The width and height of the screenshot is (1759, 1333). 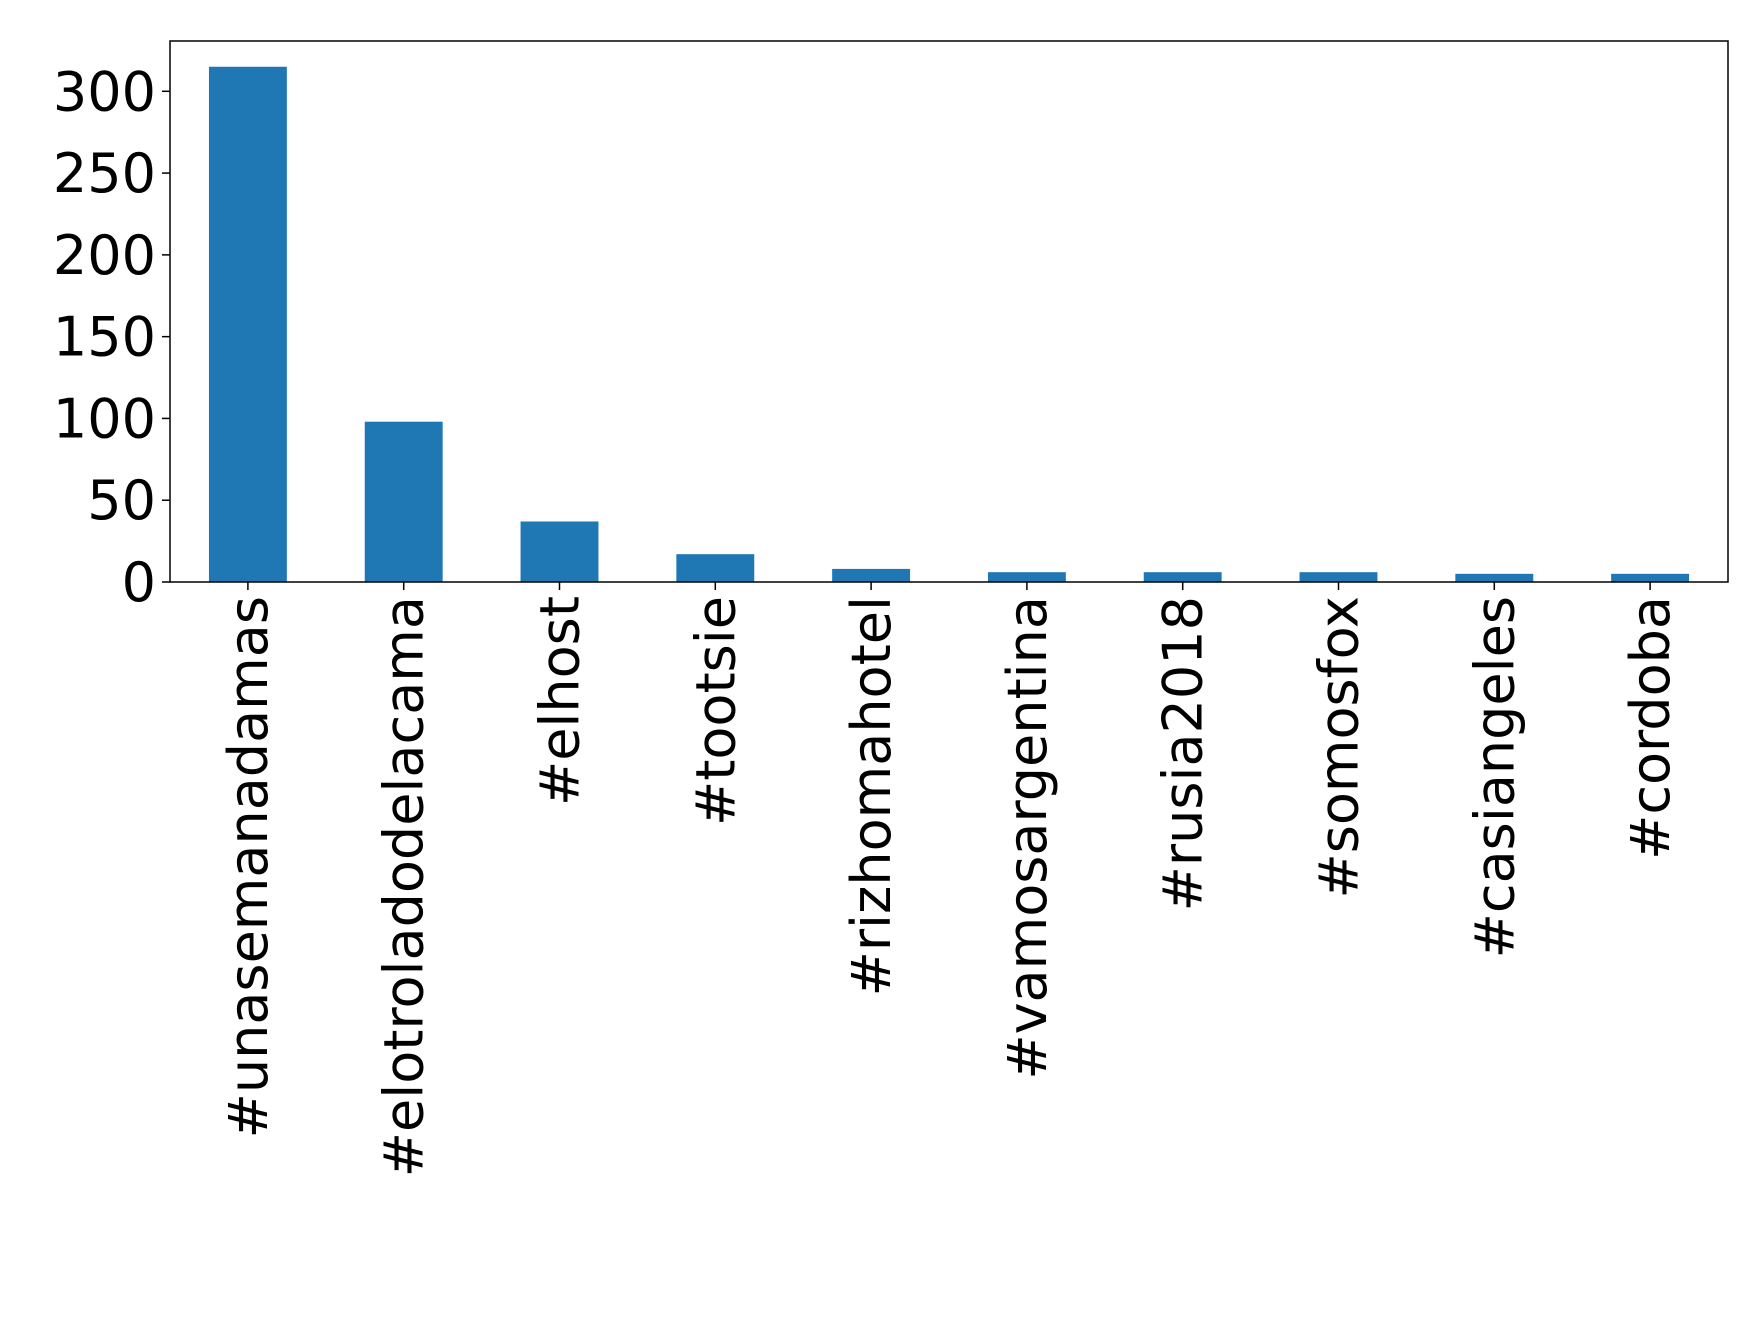 I want to click on y-tick-label: 200, so click(x=104, y=255).